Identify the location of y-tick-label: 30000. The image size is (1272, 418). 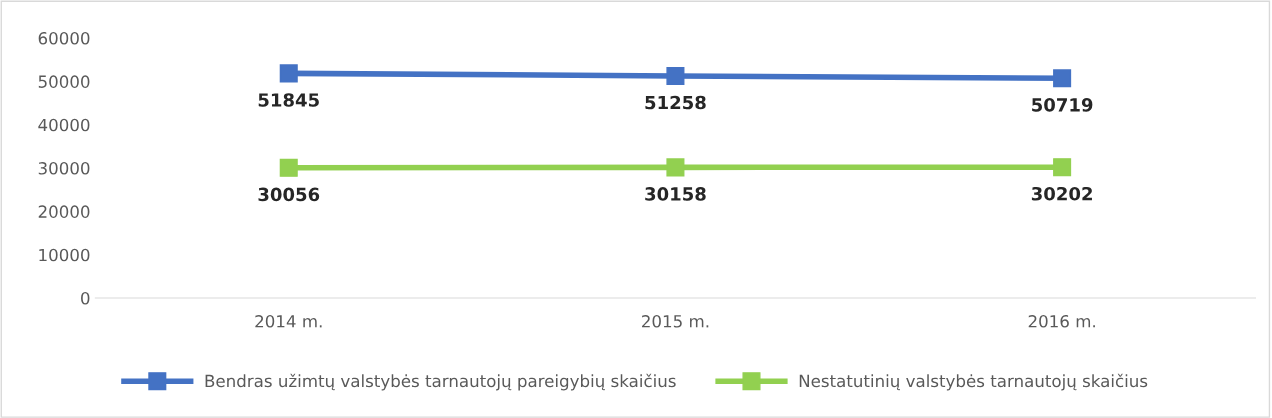
(64, 168).